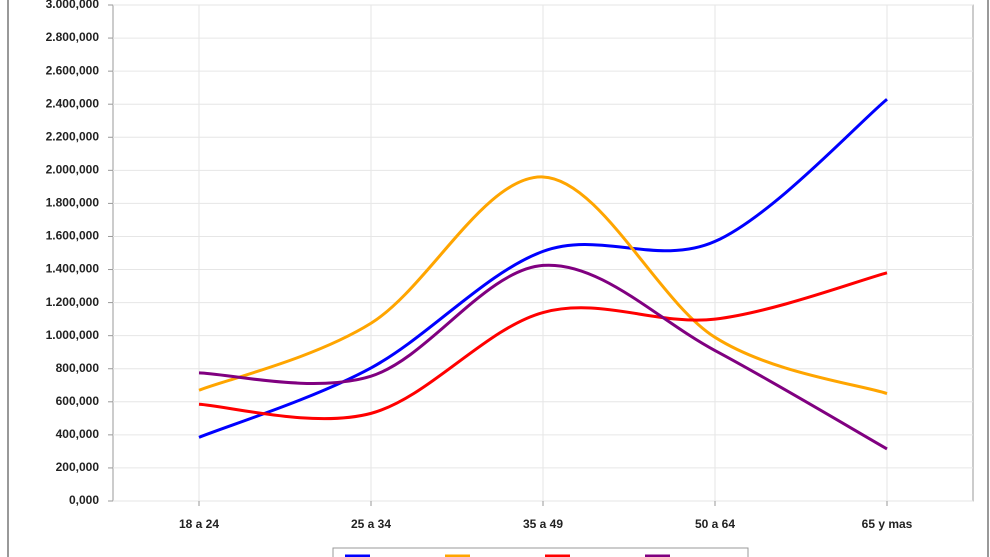 This screenshot has width=990, height=557. What do you see at coordinates (543, 524) in the screenshot?
I see `x-tick-label: 35 a 49` at bounding box center [543, 524].